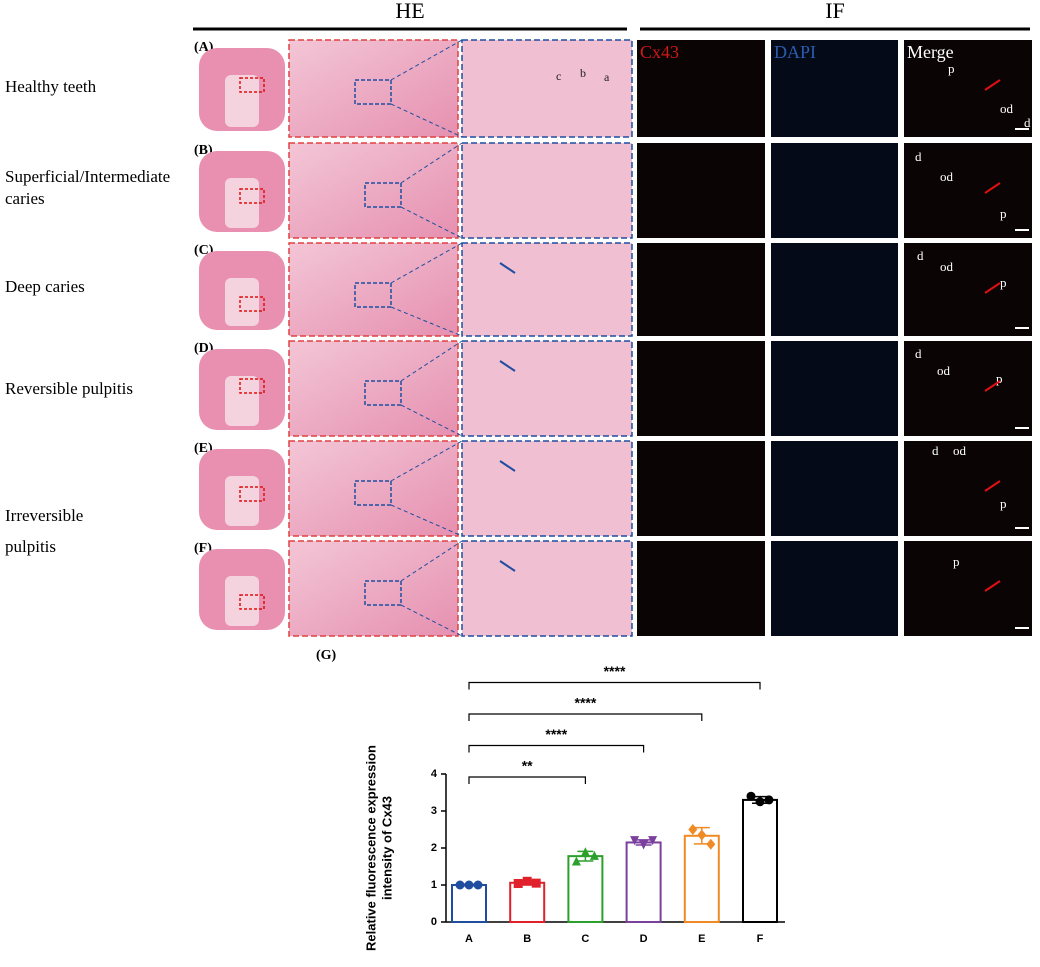 Image resolution: width=1040 pixels, height=967 pixels. Describe the element at coordinates (585, 939) in the screenshot. I see `x-tick-label: C` at that location.